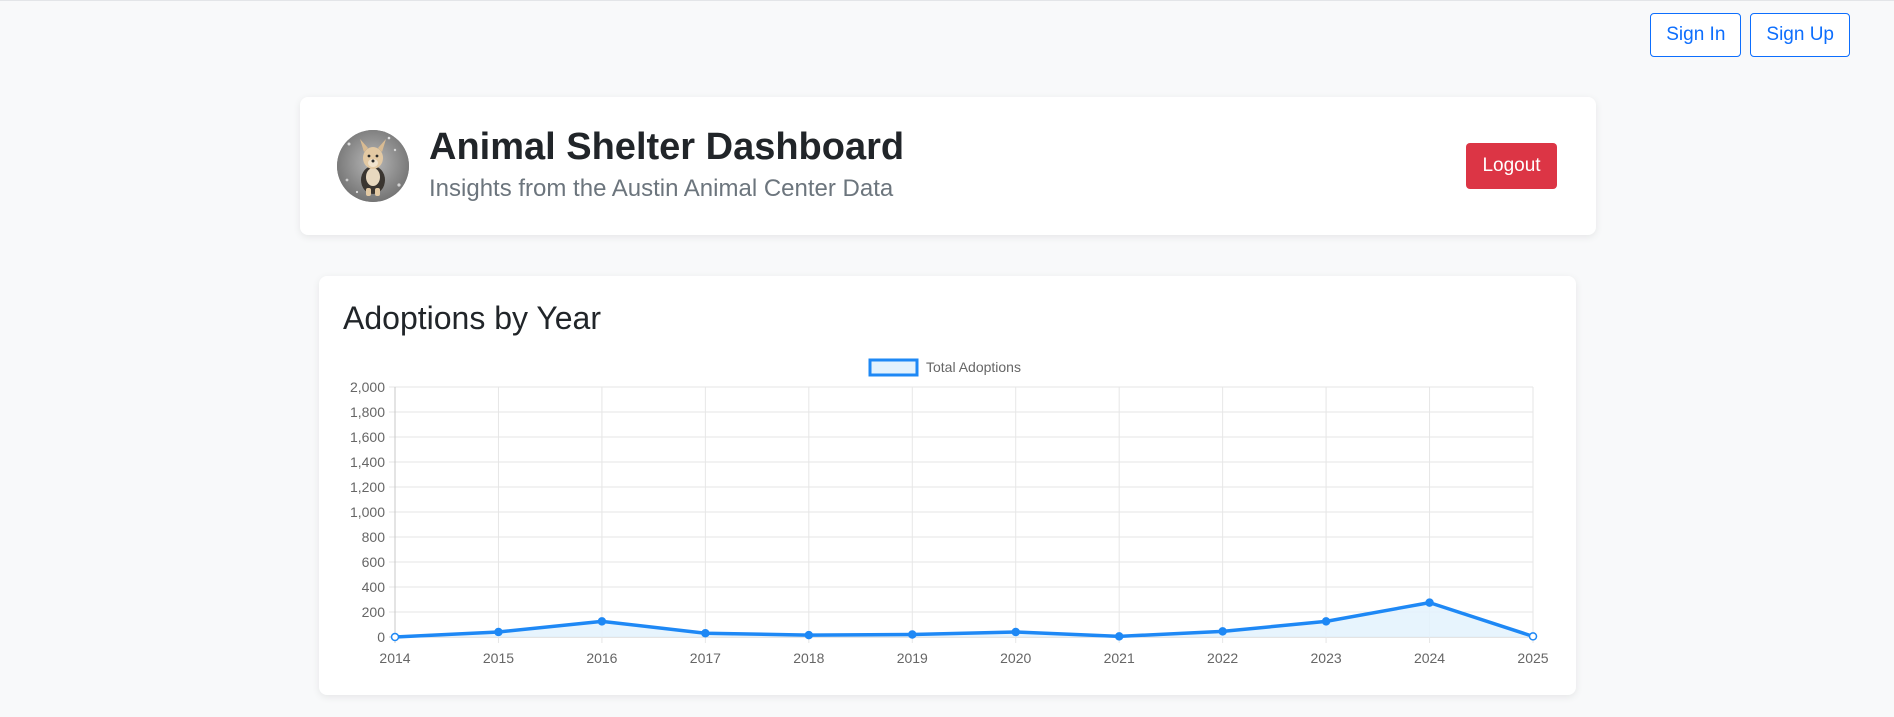  I want to click on x-tick-label: 2025, so click(1532, 658).